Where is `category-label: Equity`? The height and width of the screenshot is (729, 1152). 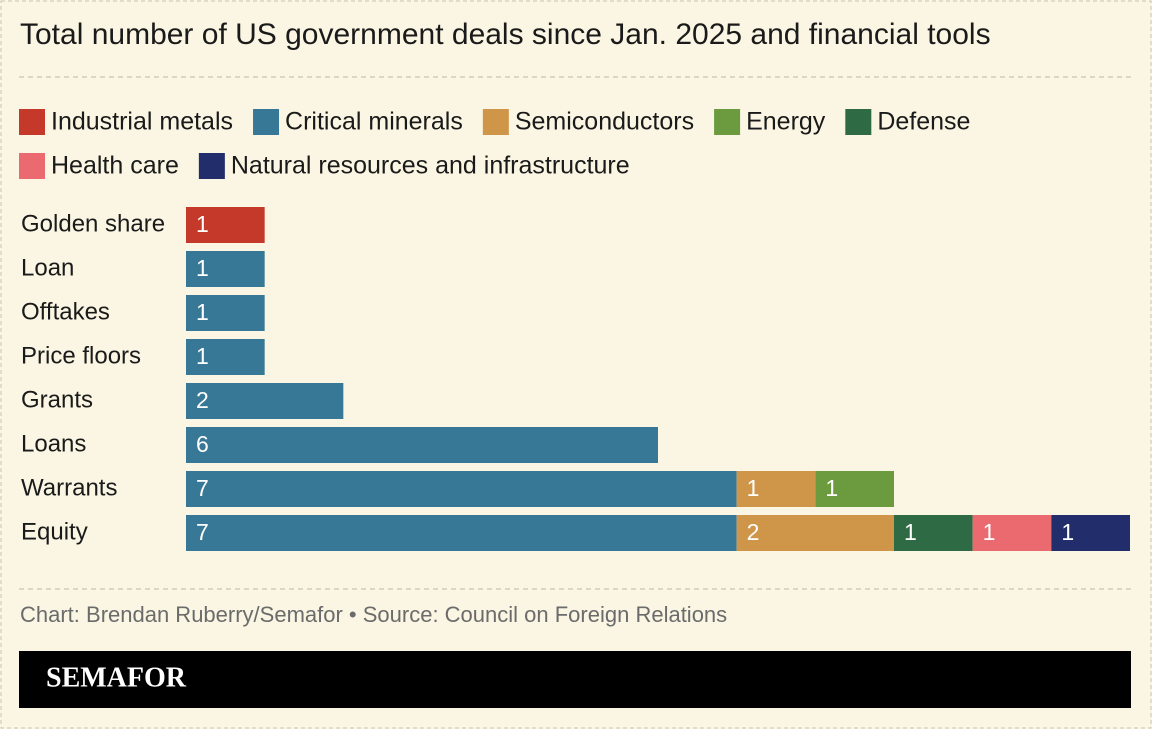 category-label: Equity is located at coordinates (54, 531).